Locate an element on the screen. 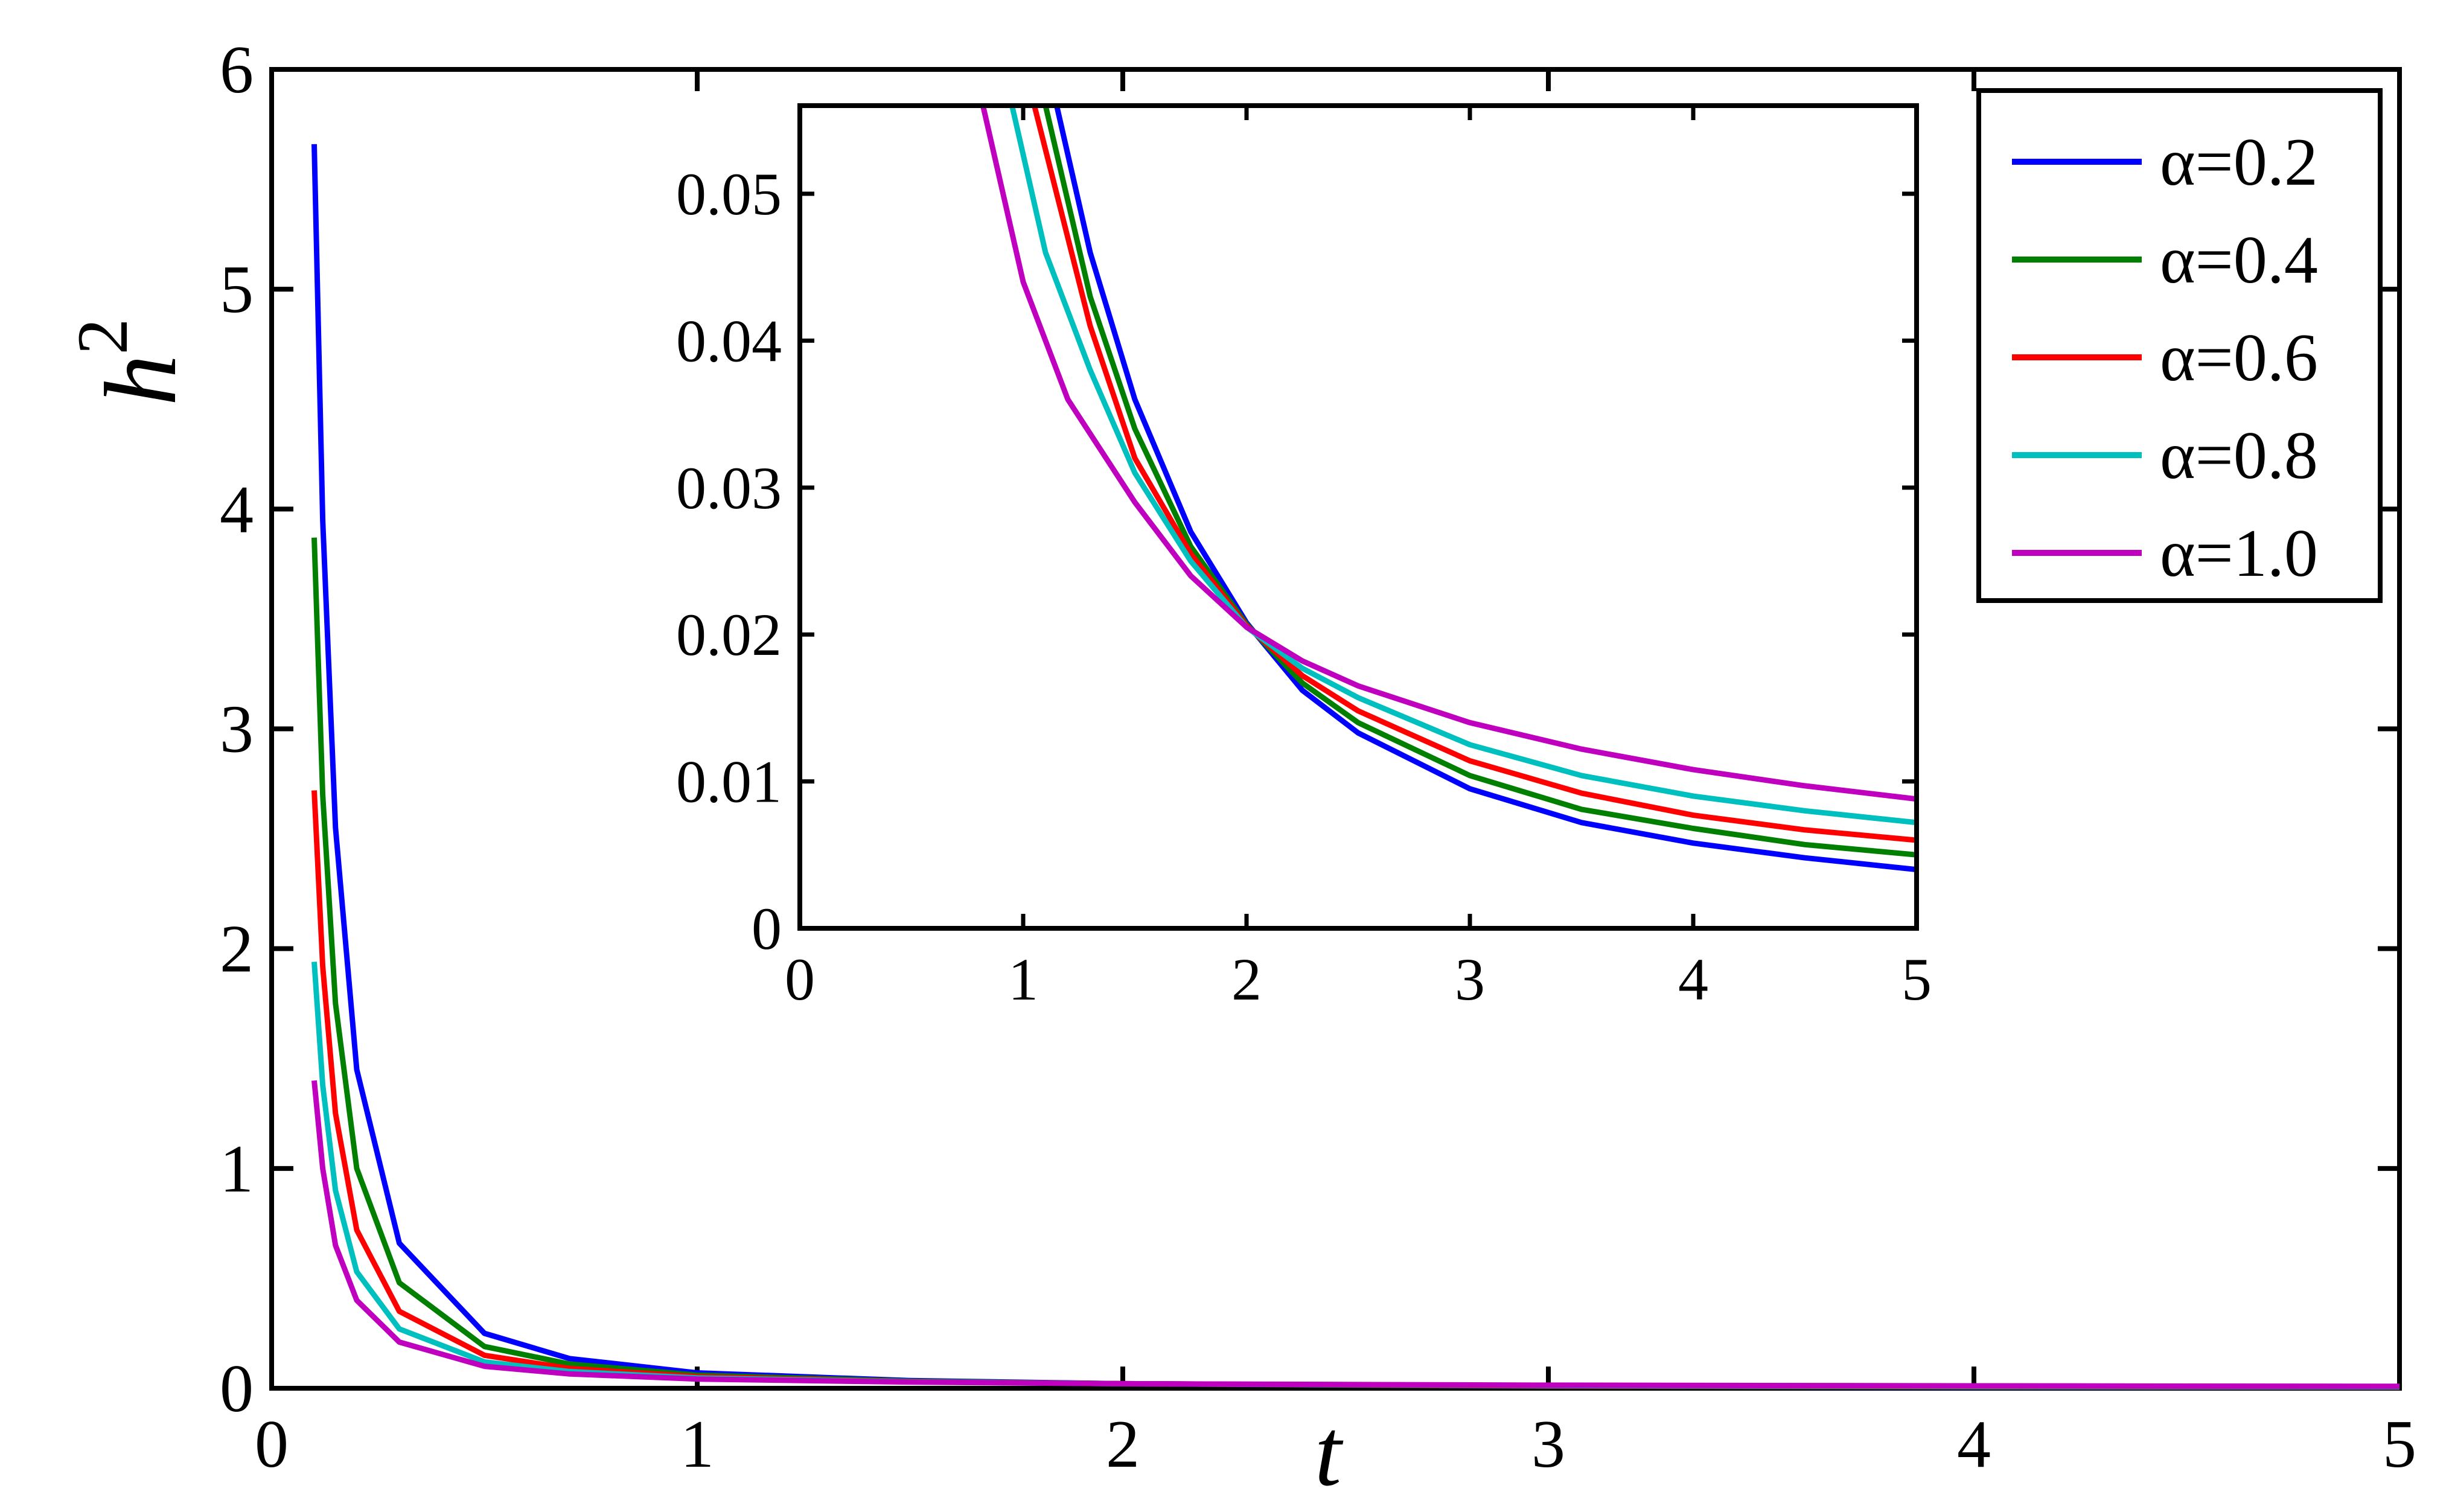 This screenshot has width=2449, height=1512. inset-y-tick-label: 0.04 is located at coordinates (729, 340).